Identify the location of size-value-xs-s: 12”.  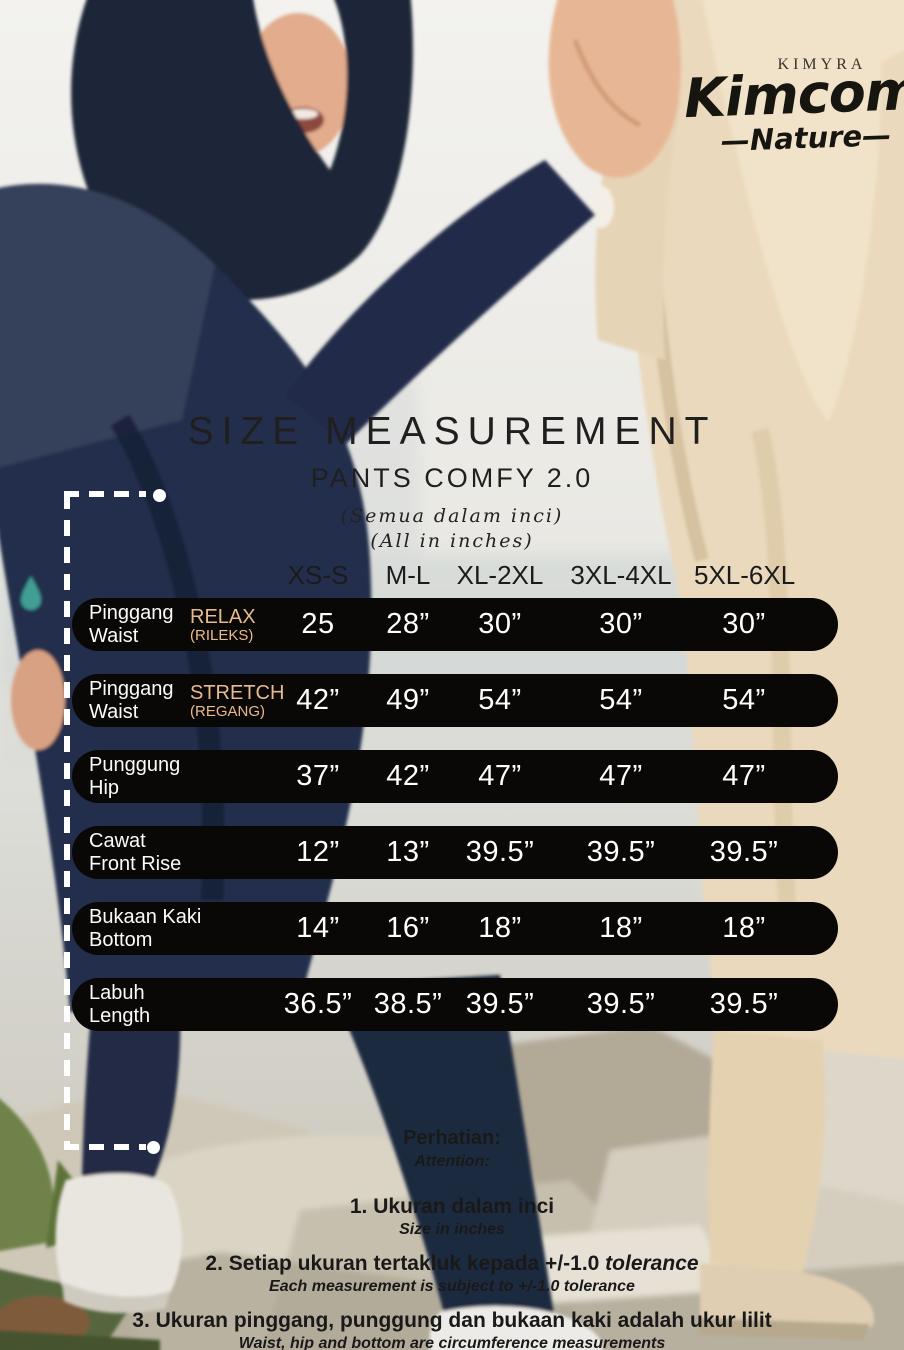
(318, 852).